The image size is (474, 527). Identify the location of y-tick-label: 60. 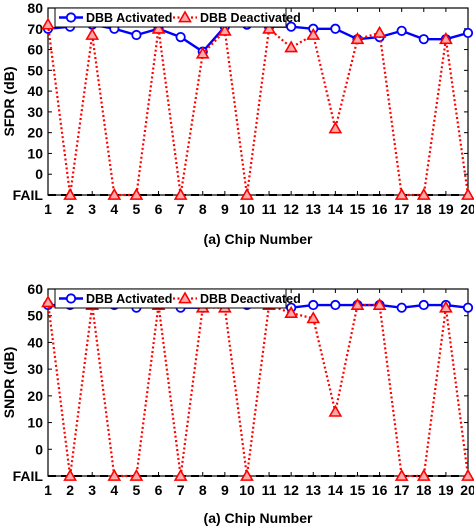
(35, 289).